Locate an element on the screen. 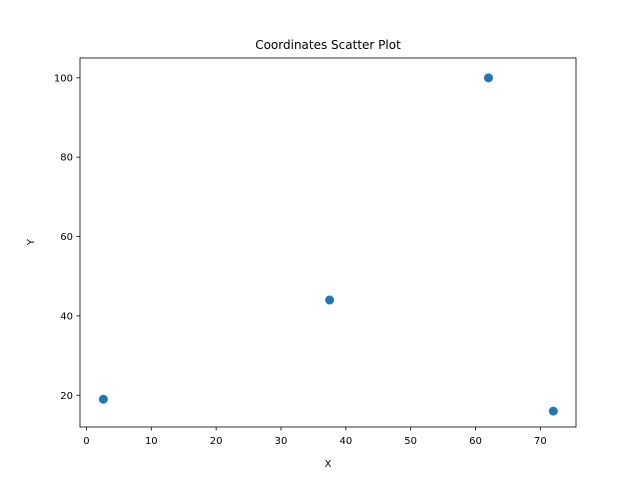  x-tick-label: 0 is located at coordinates (86, 441).